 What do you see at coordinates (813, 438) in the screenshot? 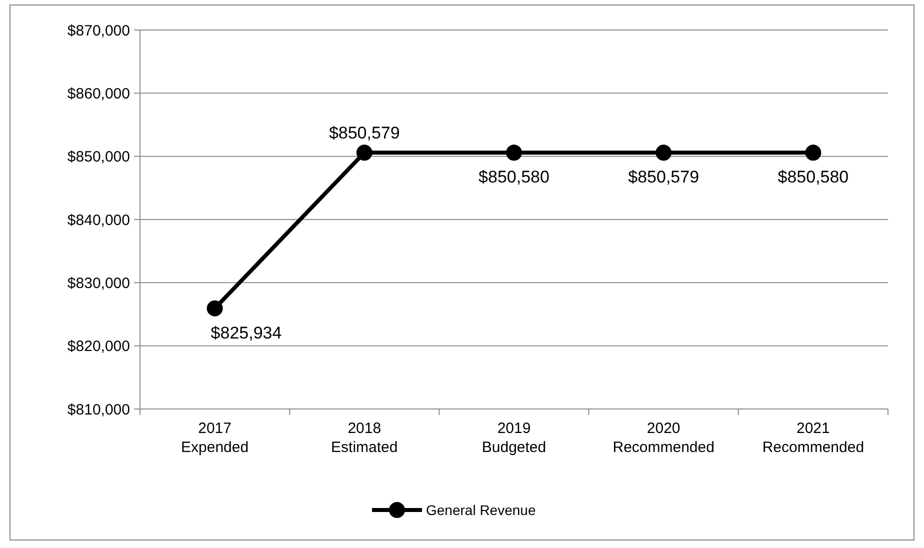
I see `x-tick-label: 2021 Recommended` at bounding box center [813, 438].